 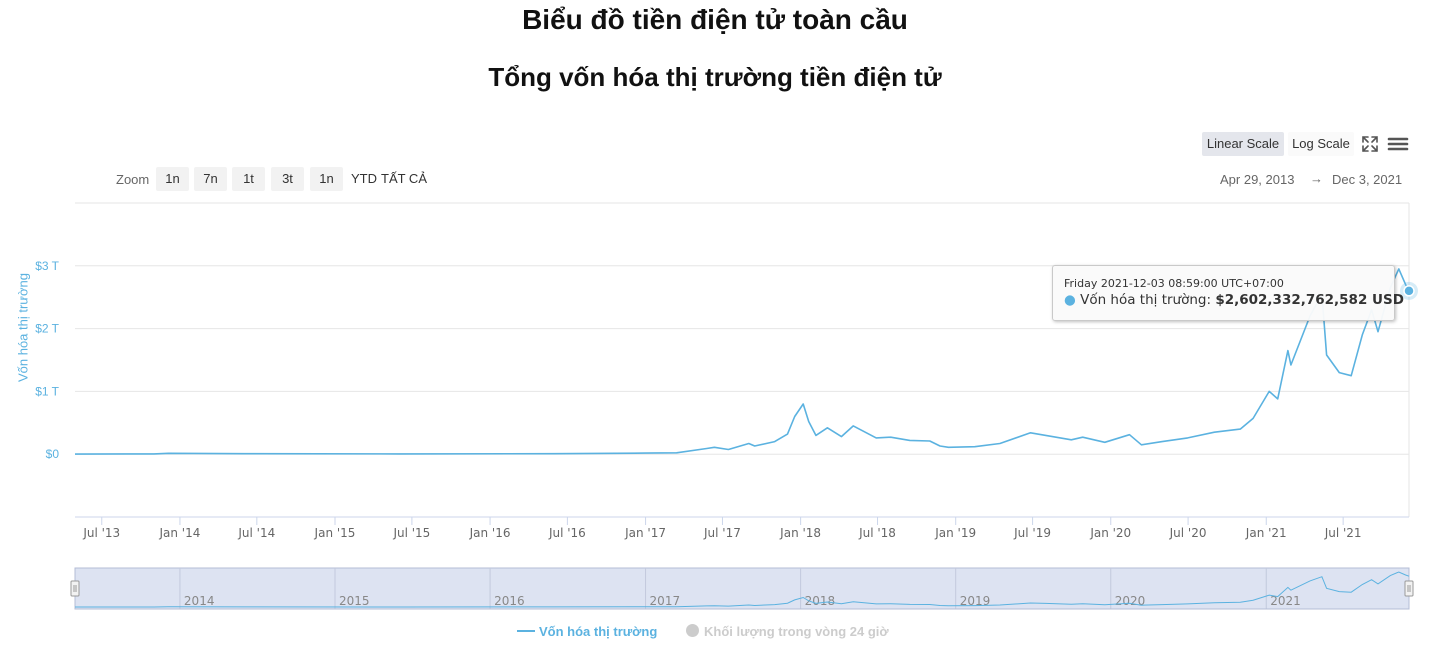 What do you see at coordinates (715, 19) in the screenshot?
I see `page-title: Biểu đồ tiền điện tử toàn cầu` at bounding box center [715, 19].